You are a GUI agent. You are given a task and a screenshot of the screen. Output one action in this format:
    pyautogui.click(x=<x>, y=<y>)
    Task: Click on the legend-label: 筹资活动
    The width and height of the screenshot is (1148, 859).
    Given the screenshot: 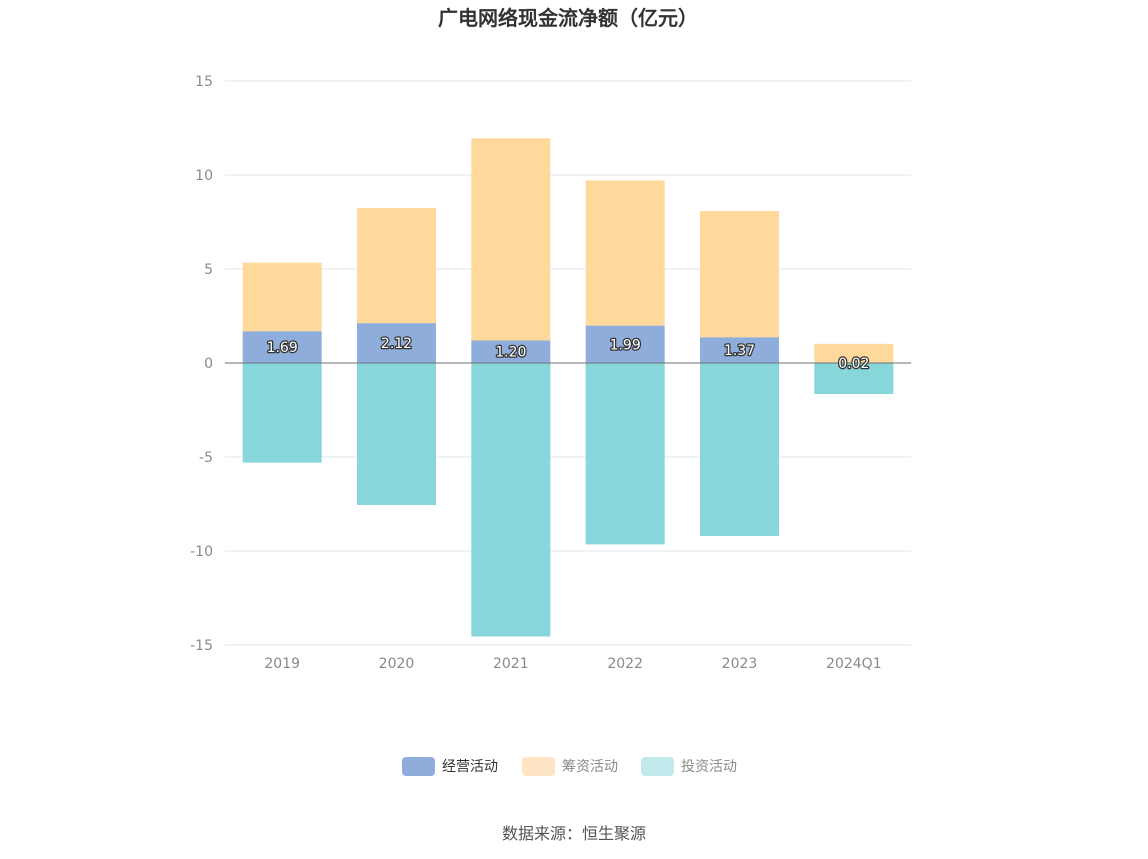 What is the action you would take?
    pyautogui.click(x=590, y=766)
    